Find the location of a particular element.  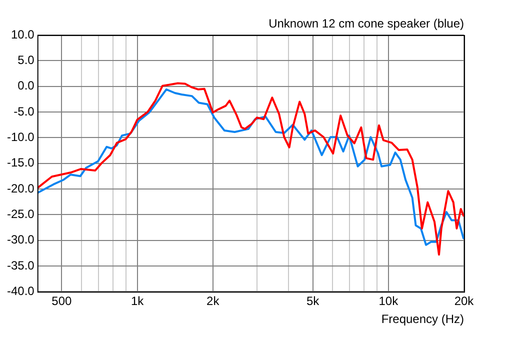

y-tick-label: -10.0 is located at coordinates (20, 137).